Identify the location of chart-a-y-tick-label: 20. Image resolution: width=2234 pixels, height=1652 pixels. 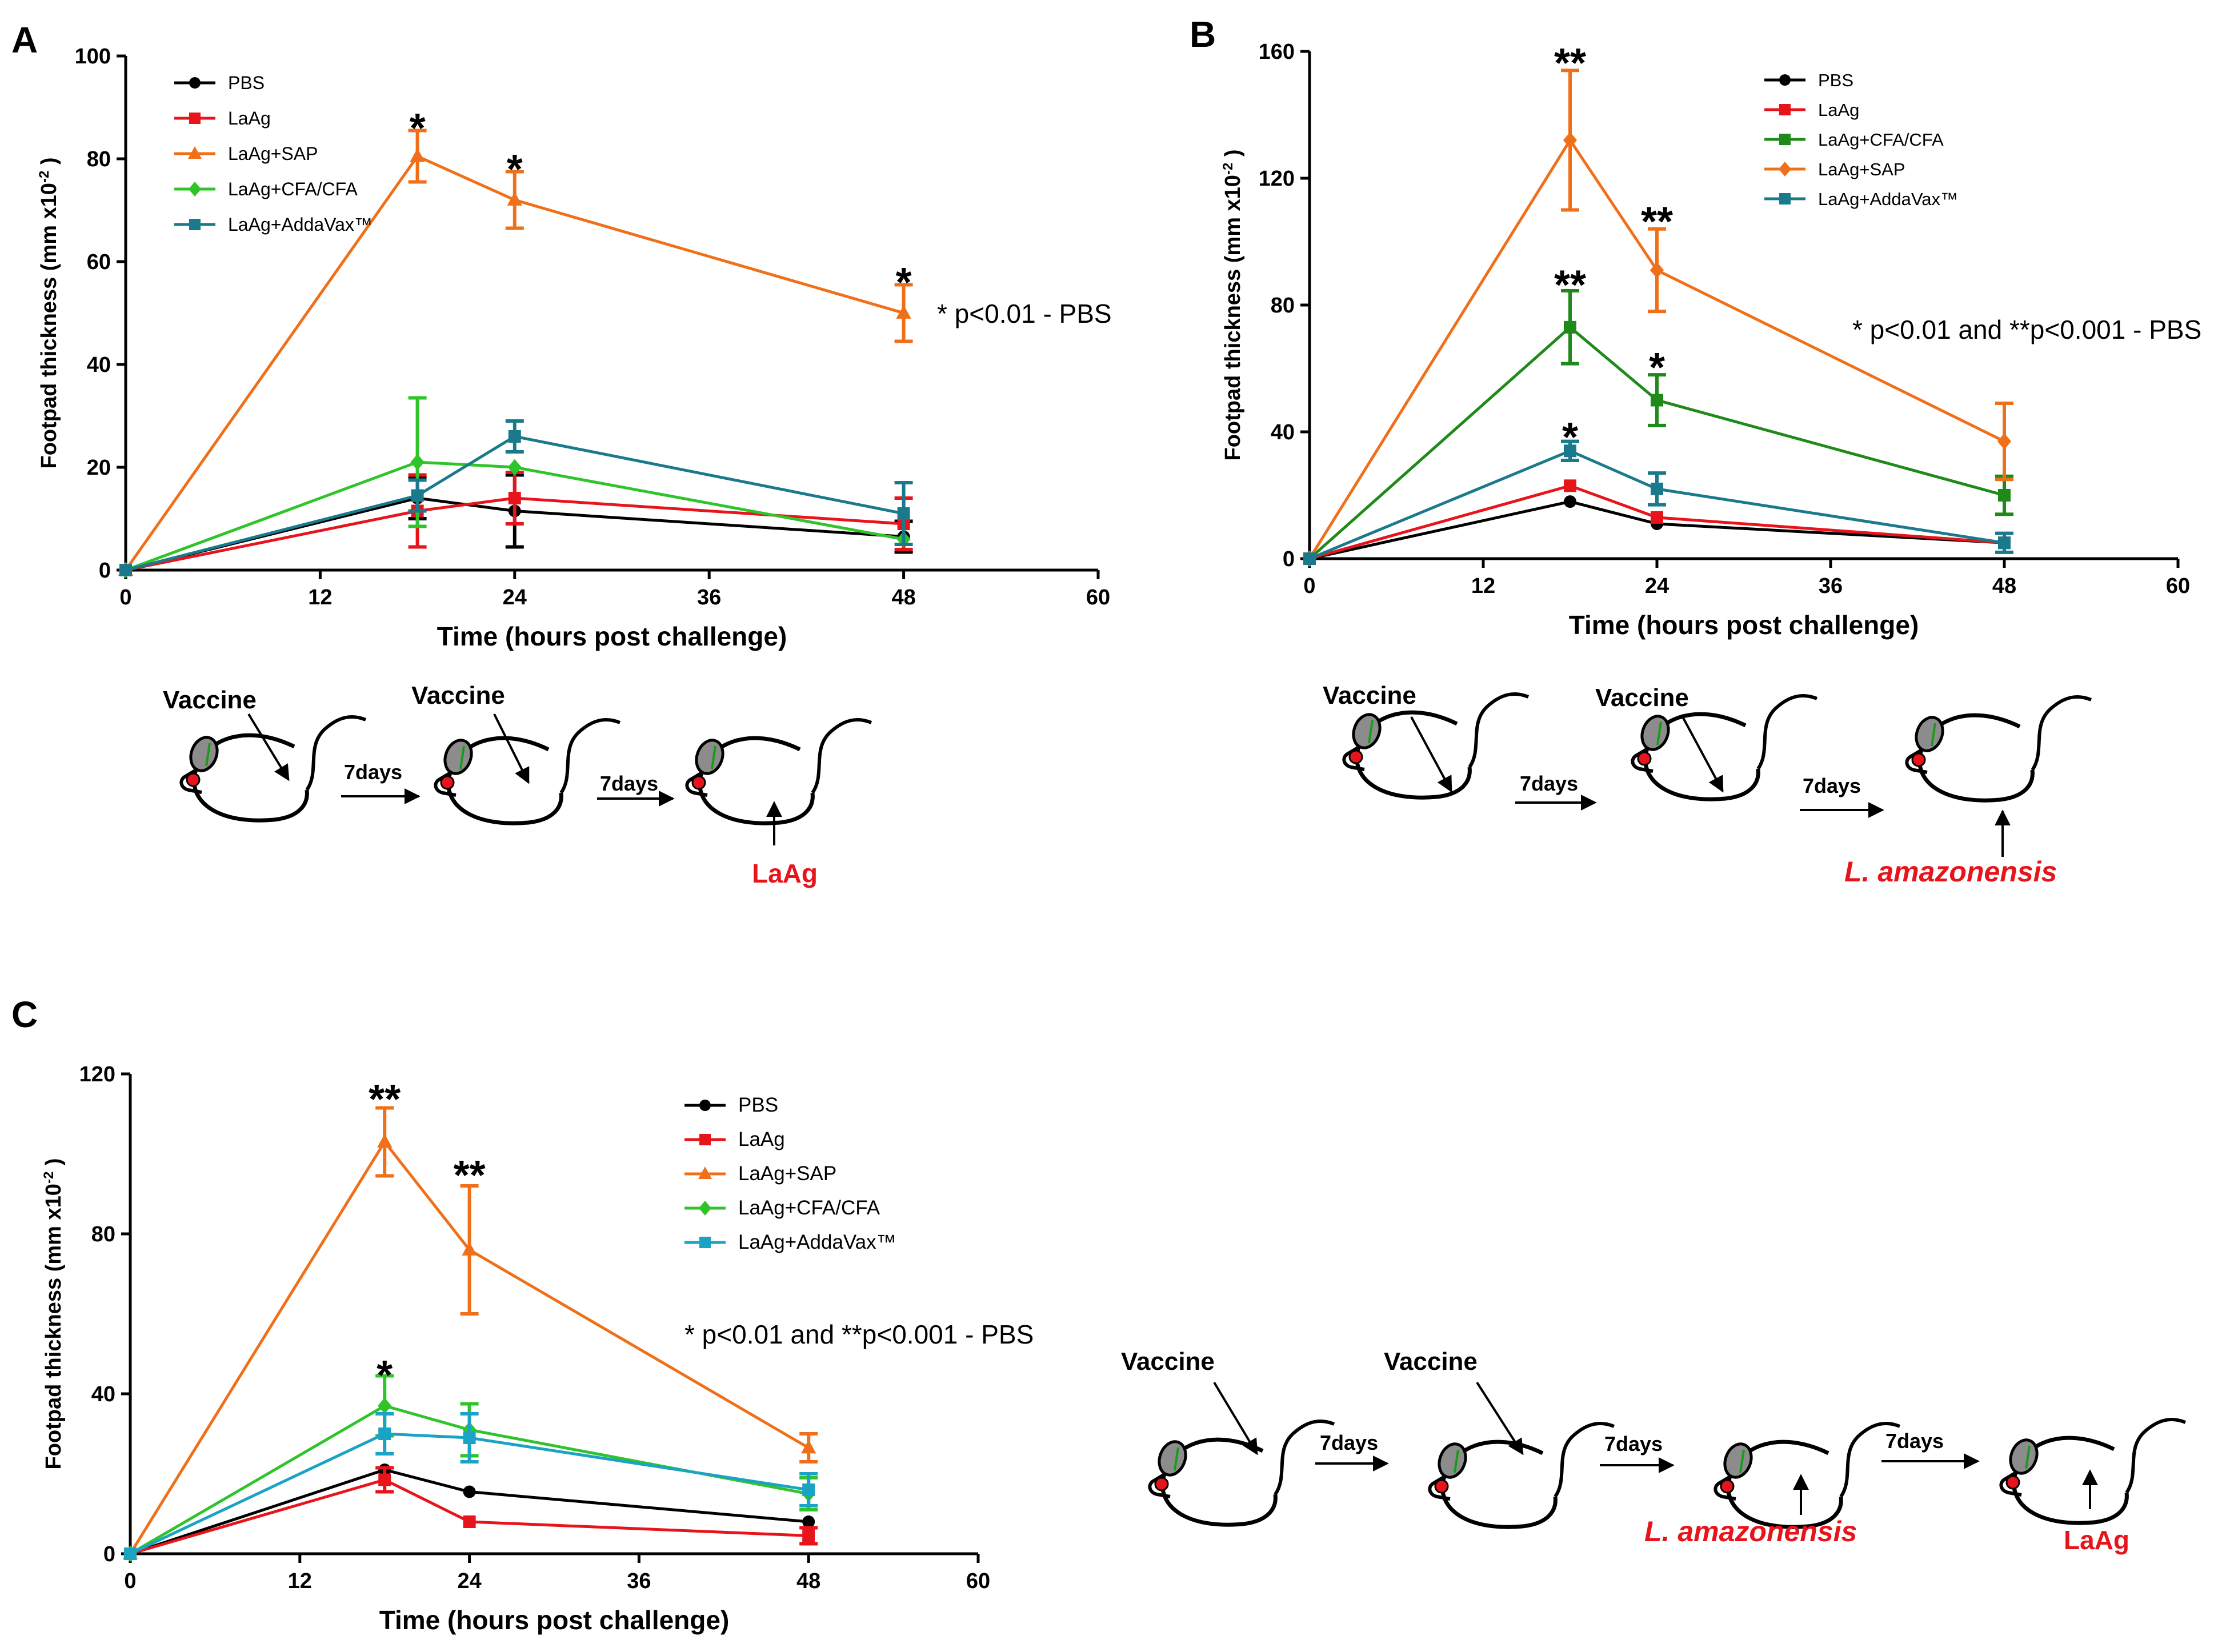
(99, 468).